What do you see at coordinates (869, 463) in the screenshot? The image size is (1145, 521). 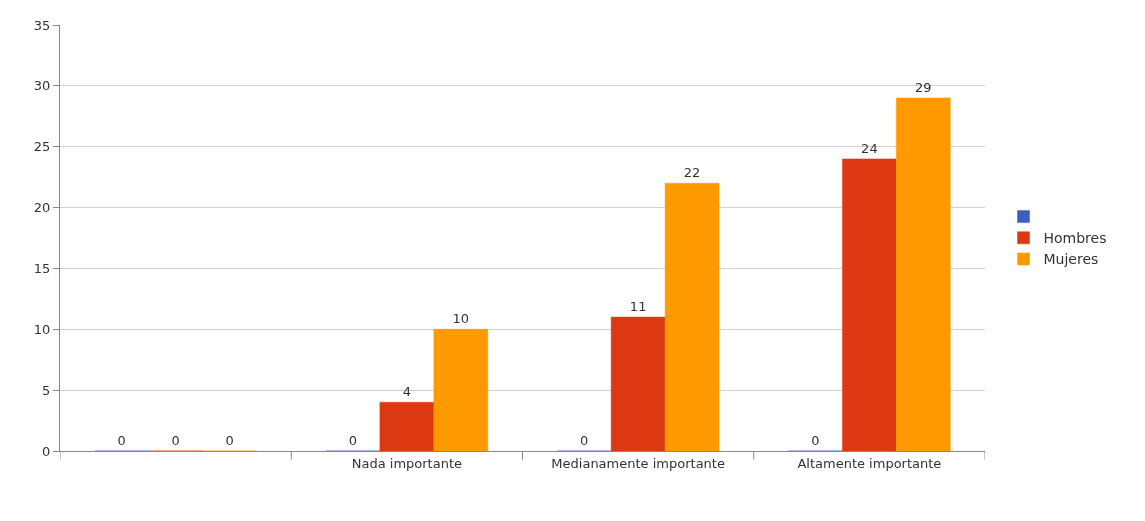 I see `x-tick-label: Altamente importante` at bounding box center [869, 463].